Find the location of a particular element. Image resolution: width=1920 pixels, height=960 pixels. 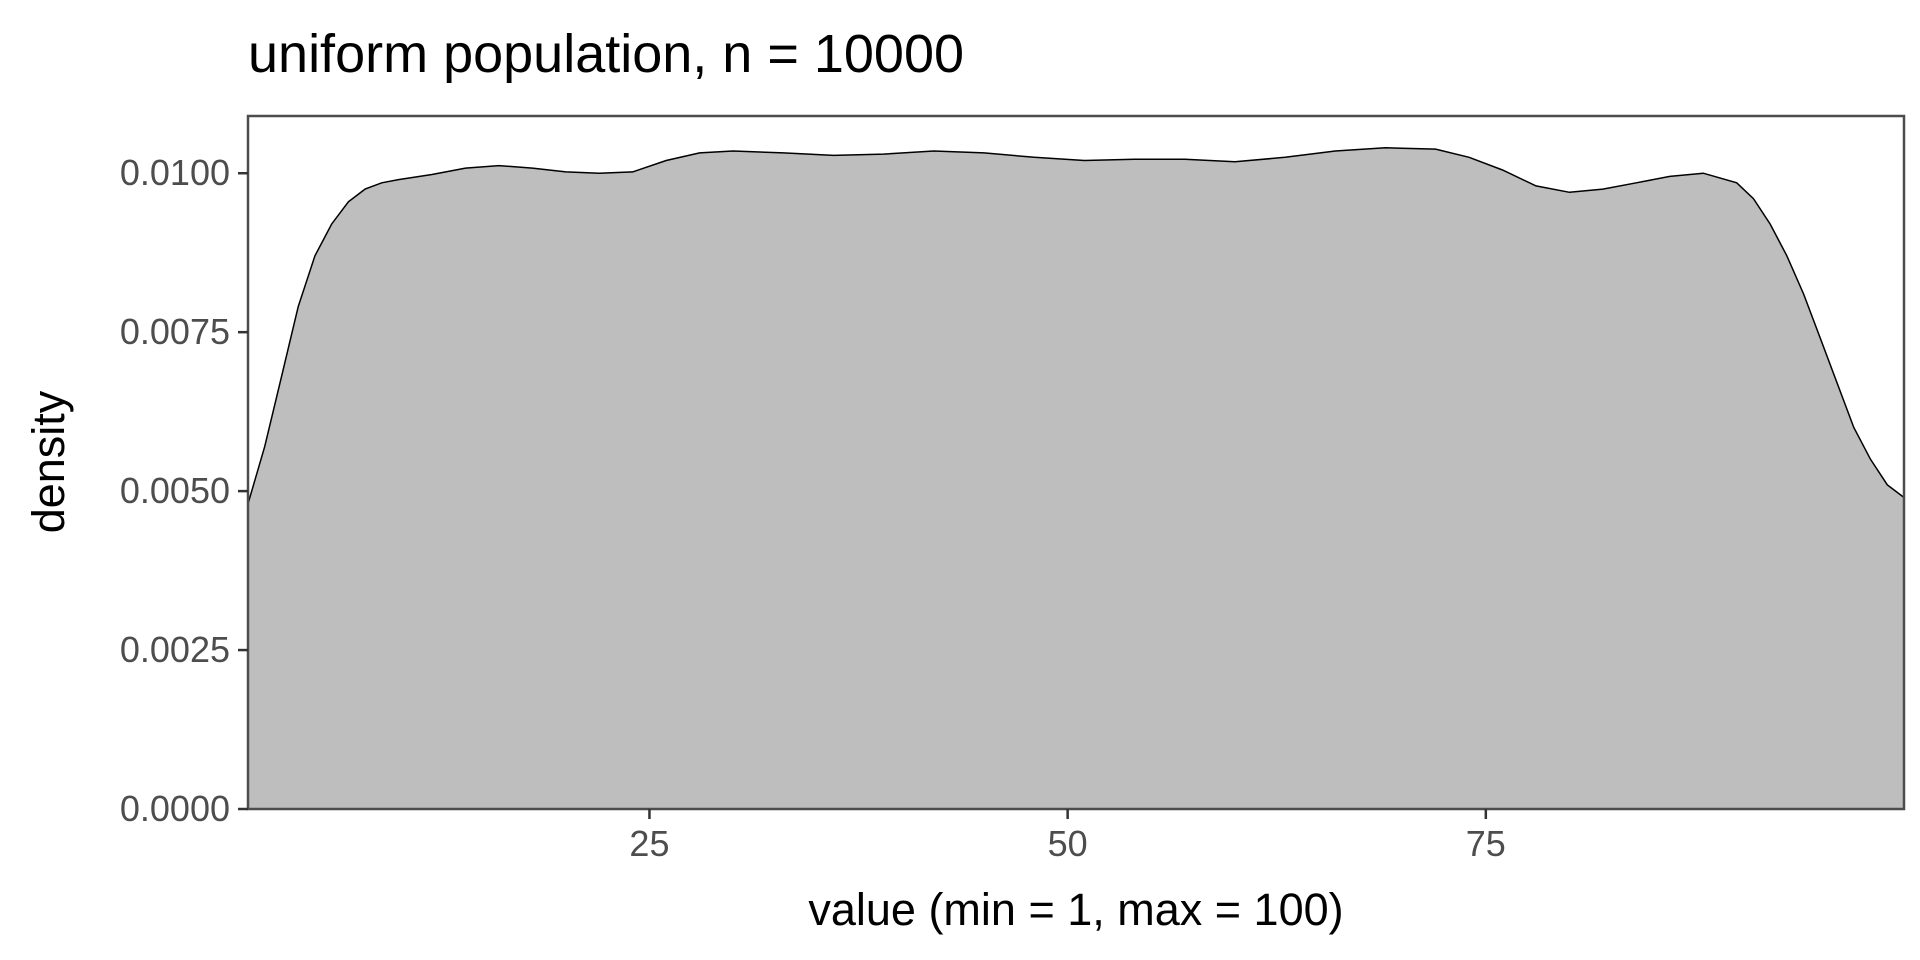

x-tick-label: 50 is located at coordinates (1068, 843).